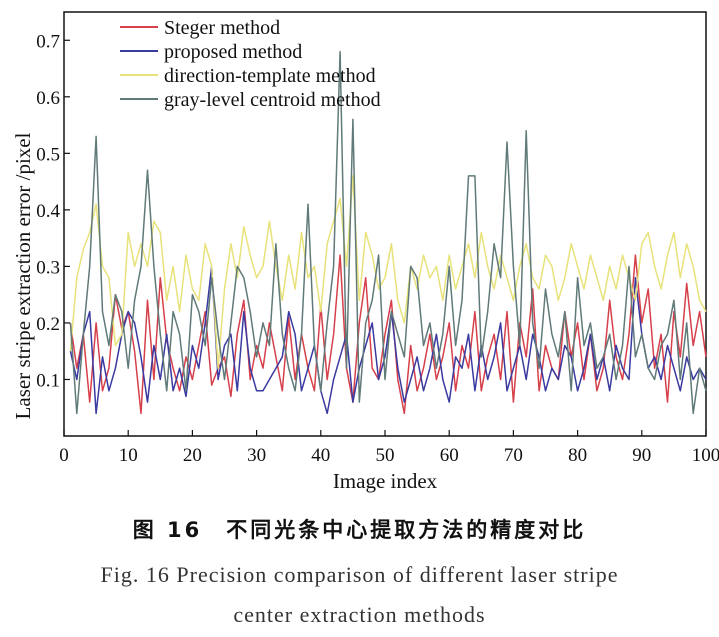  I want to click on y-tick-label: 0.7, so click(48, 41).